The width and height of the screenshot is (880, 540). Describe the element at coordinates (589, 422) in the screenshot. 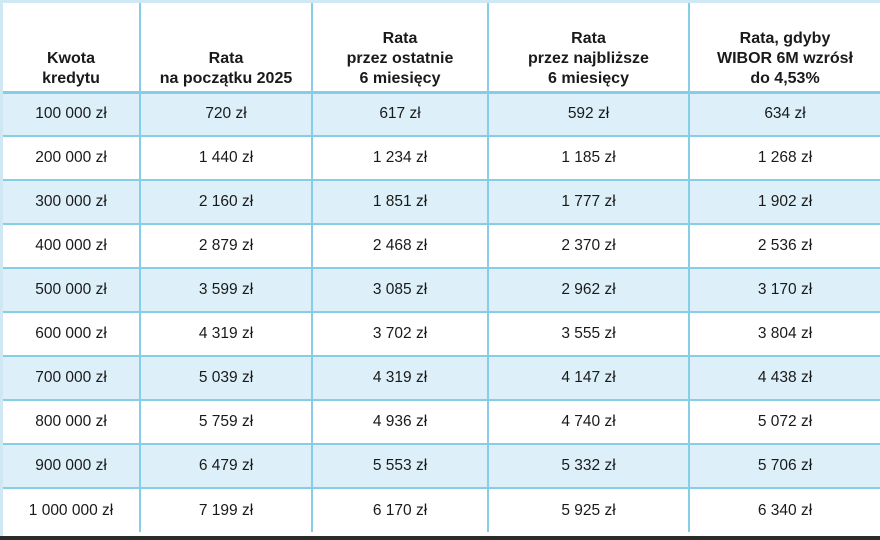

I see `installment-next-6-months-cell: 4 740 zł` at that location.